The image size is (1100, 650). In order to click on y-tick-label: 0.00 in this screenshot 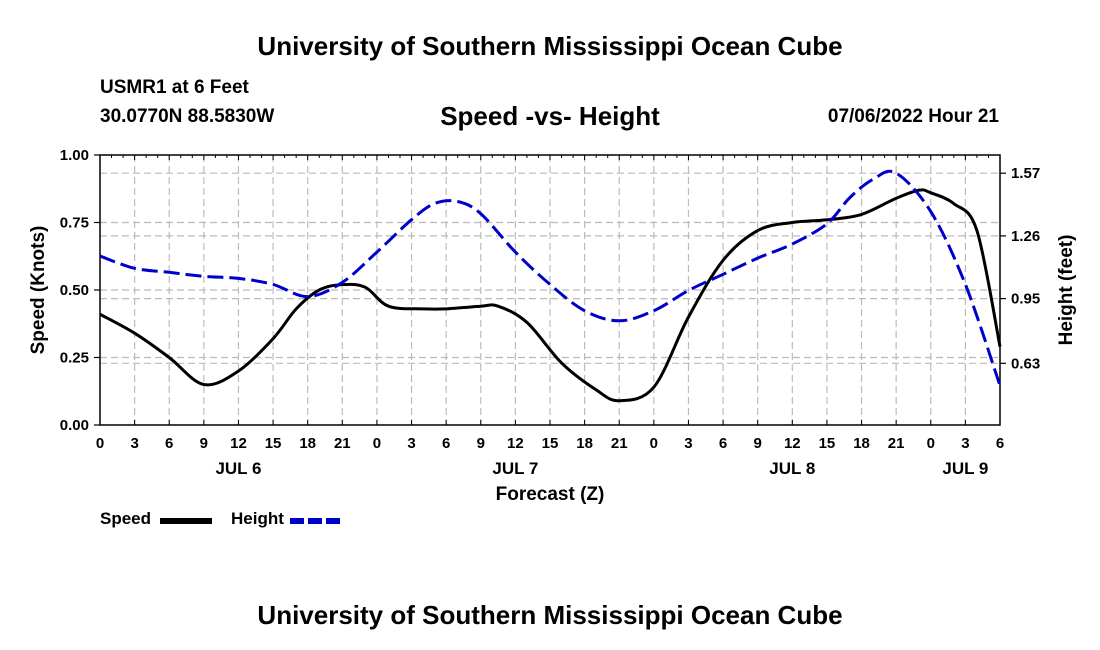, I will do `click(74, 425)`.